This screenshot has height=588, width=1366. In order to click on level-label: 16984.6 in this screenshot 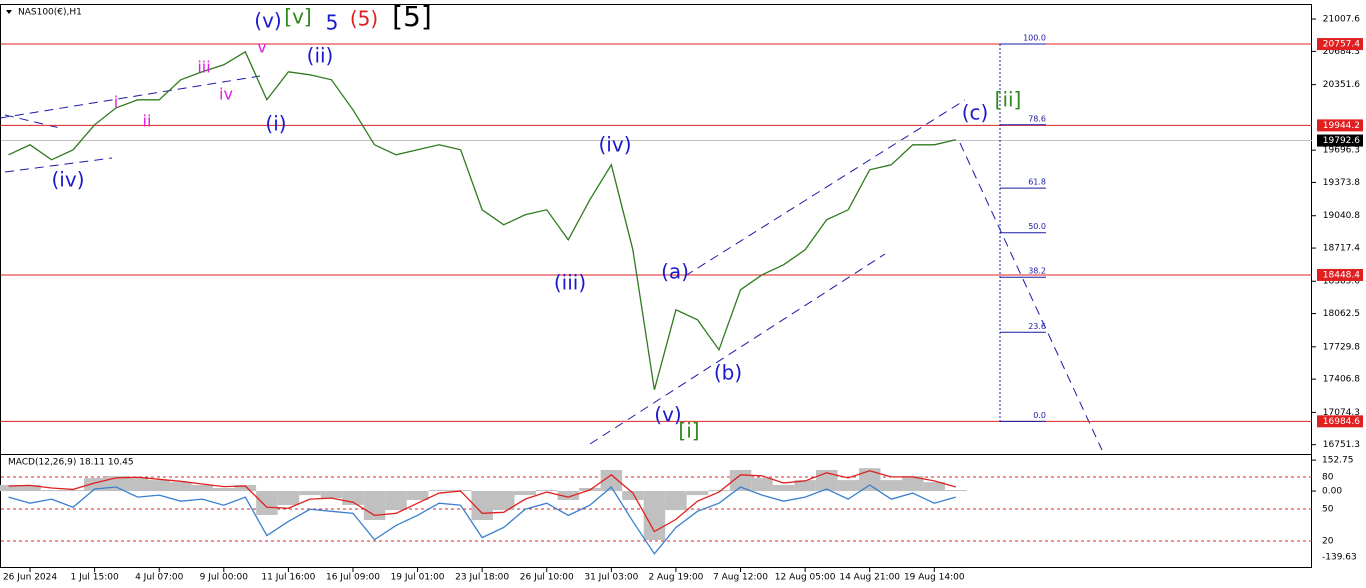, I will do `click(1341, 422)`.